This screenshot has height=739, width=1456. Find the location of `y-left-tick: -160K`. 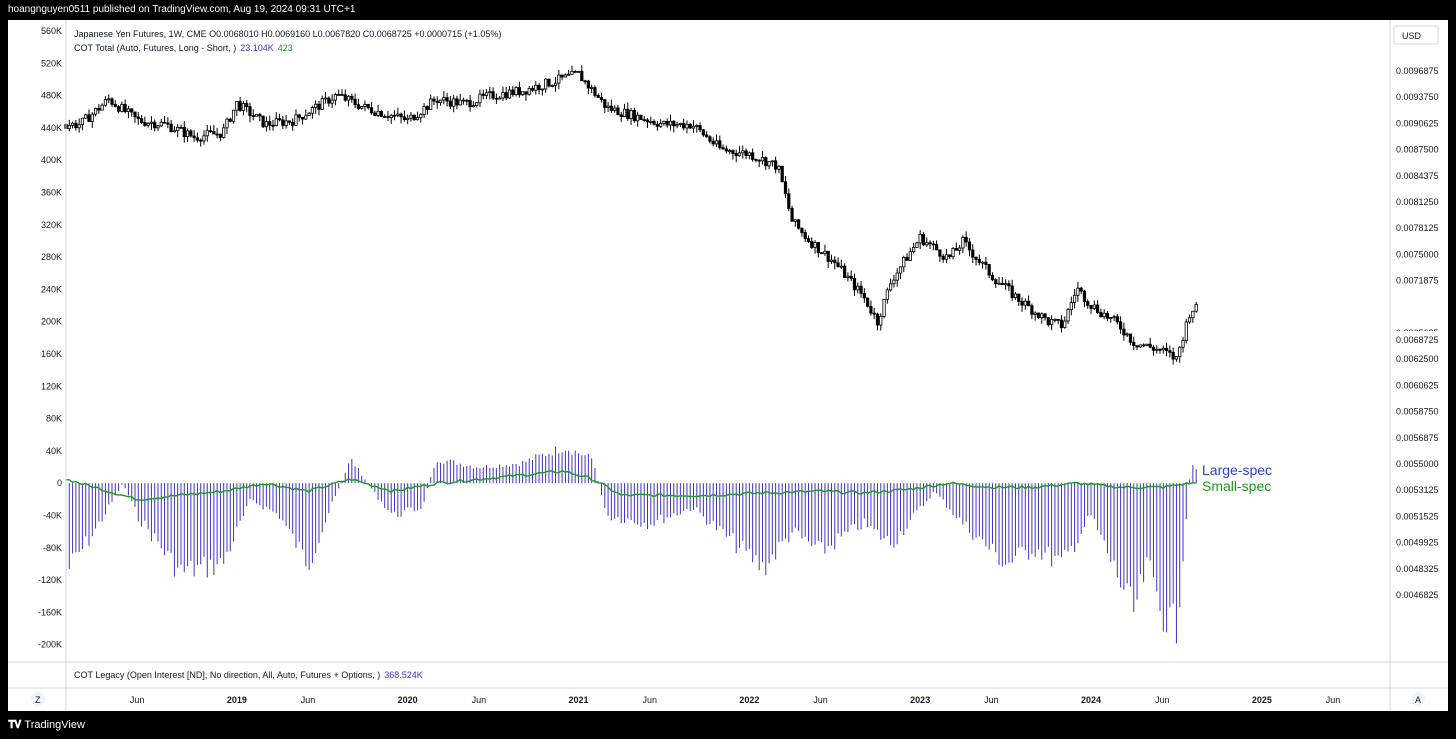

y-left-tick: -160K is located at coordinates (50, 612).